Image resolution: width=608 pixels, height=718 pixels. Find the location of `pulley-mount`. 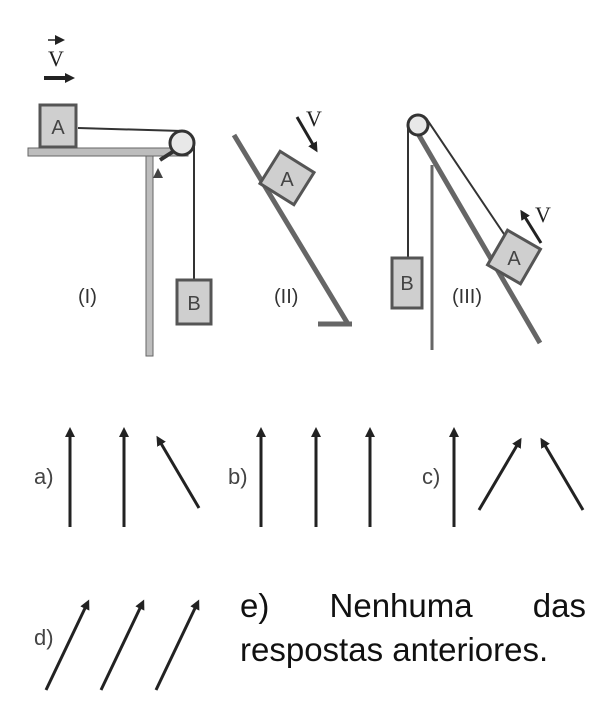

pulley-mount is located at coordinates (158, 173).